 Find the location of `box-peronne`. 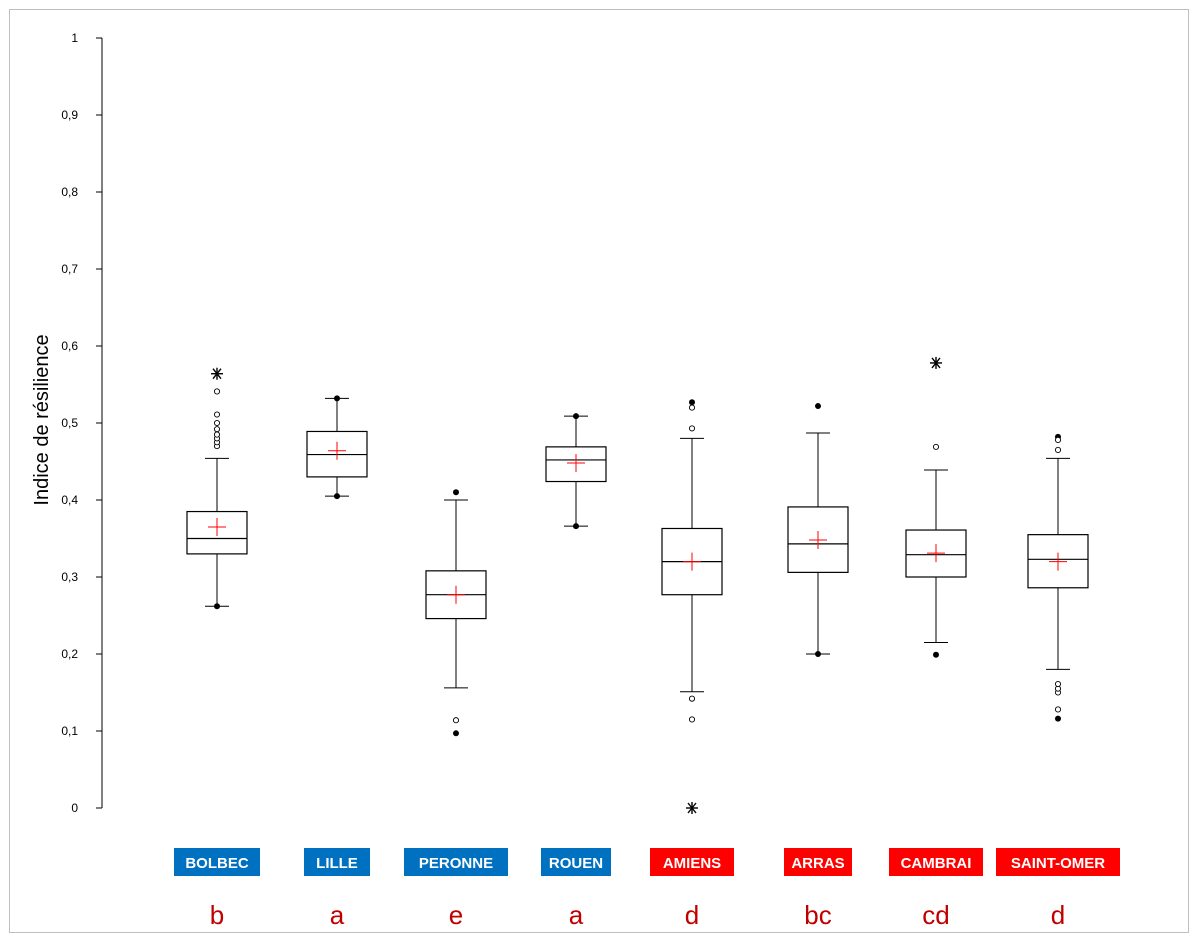

box-peronne is located at coordinates (456, 612).